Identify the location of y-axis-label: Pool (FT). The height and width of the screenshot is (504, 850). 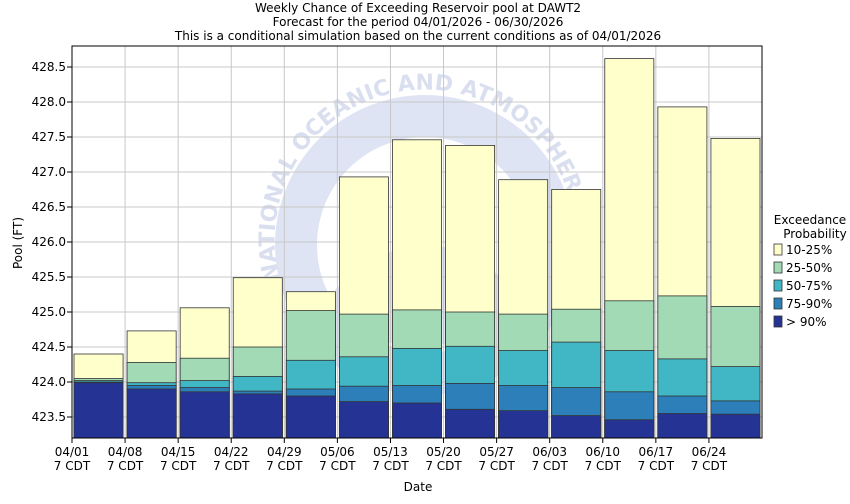
(18, 243).